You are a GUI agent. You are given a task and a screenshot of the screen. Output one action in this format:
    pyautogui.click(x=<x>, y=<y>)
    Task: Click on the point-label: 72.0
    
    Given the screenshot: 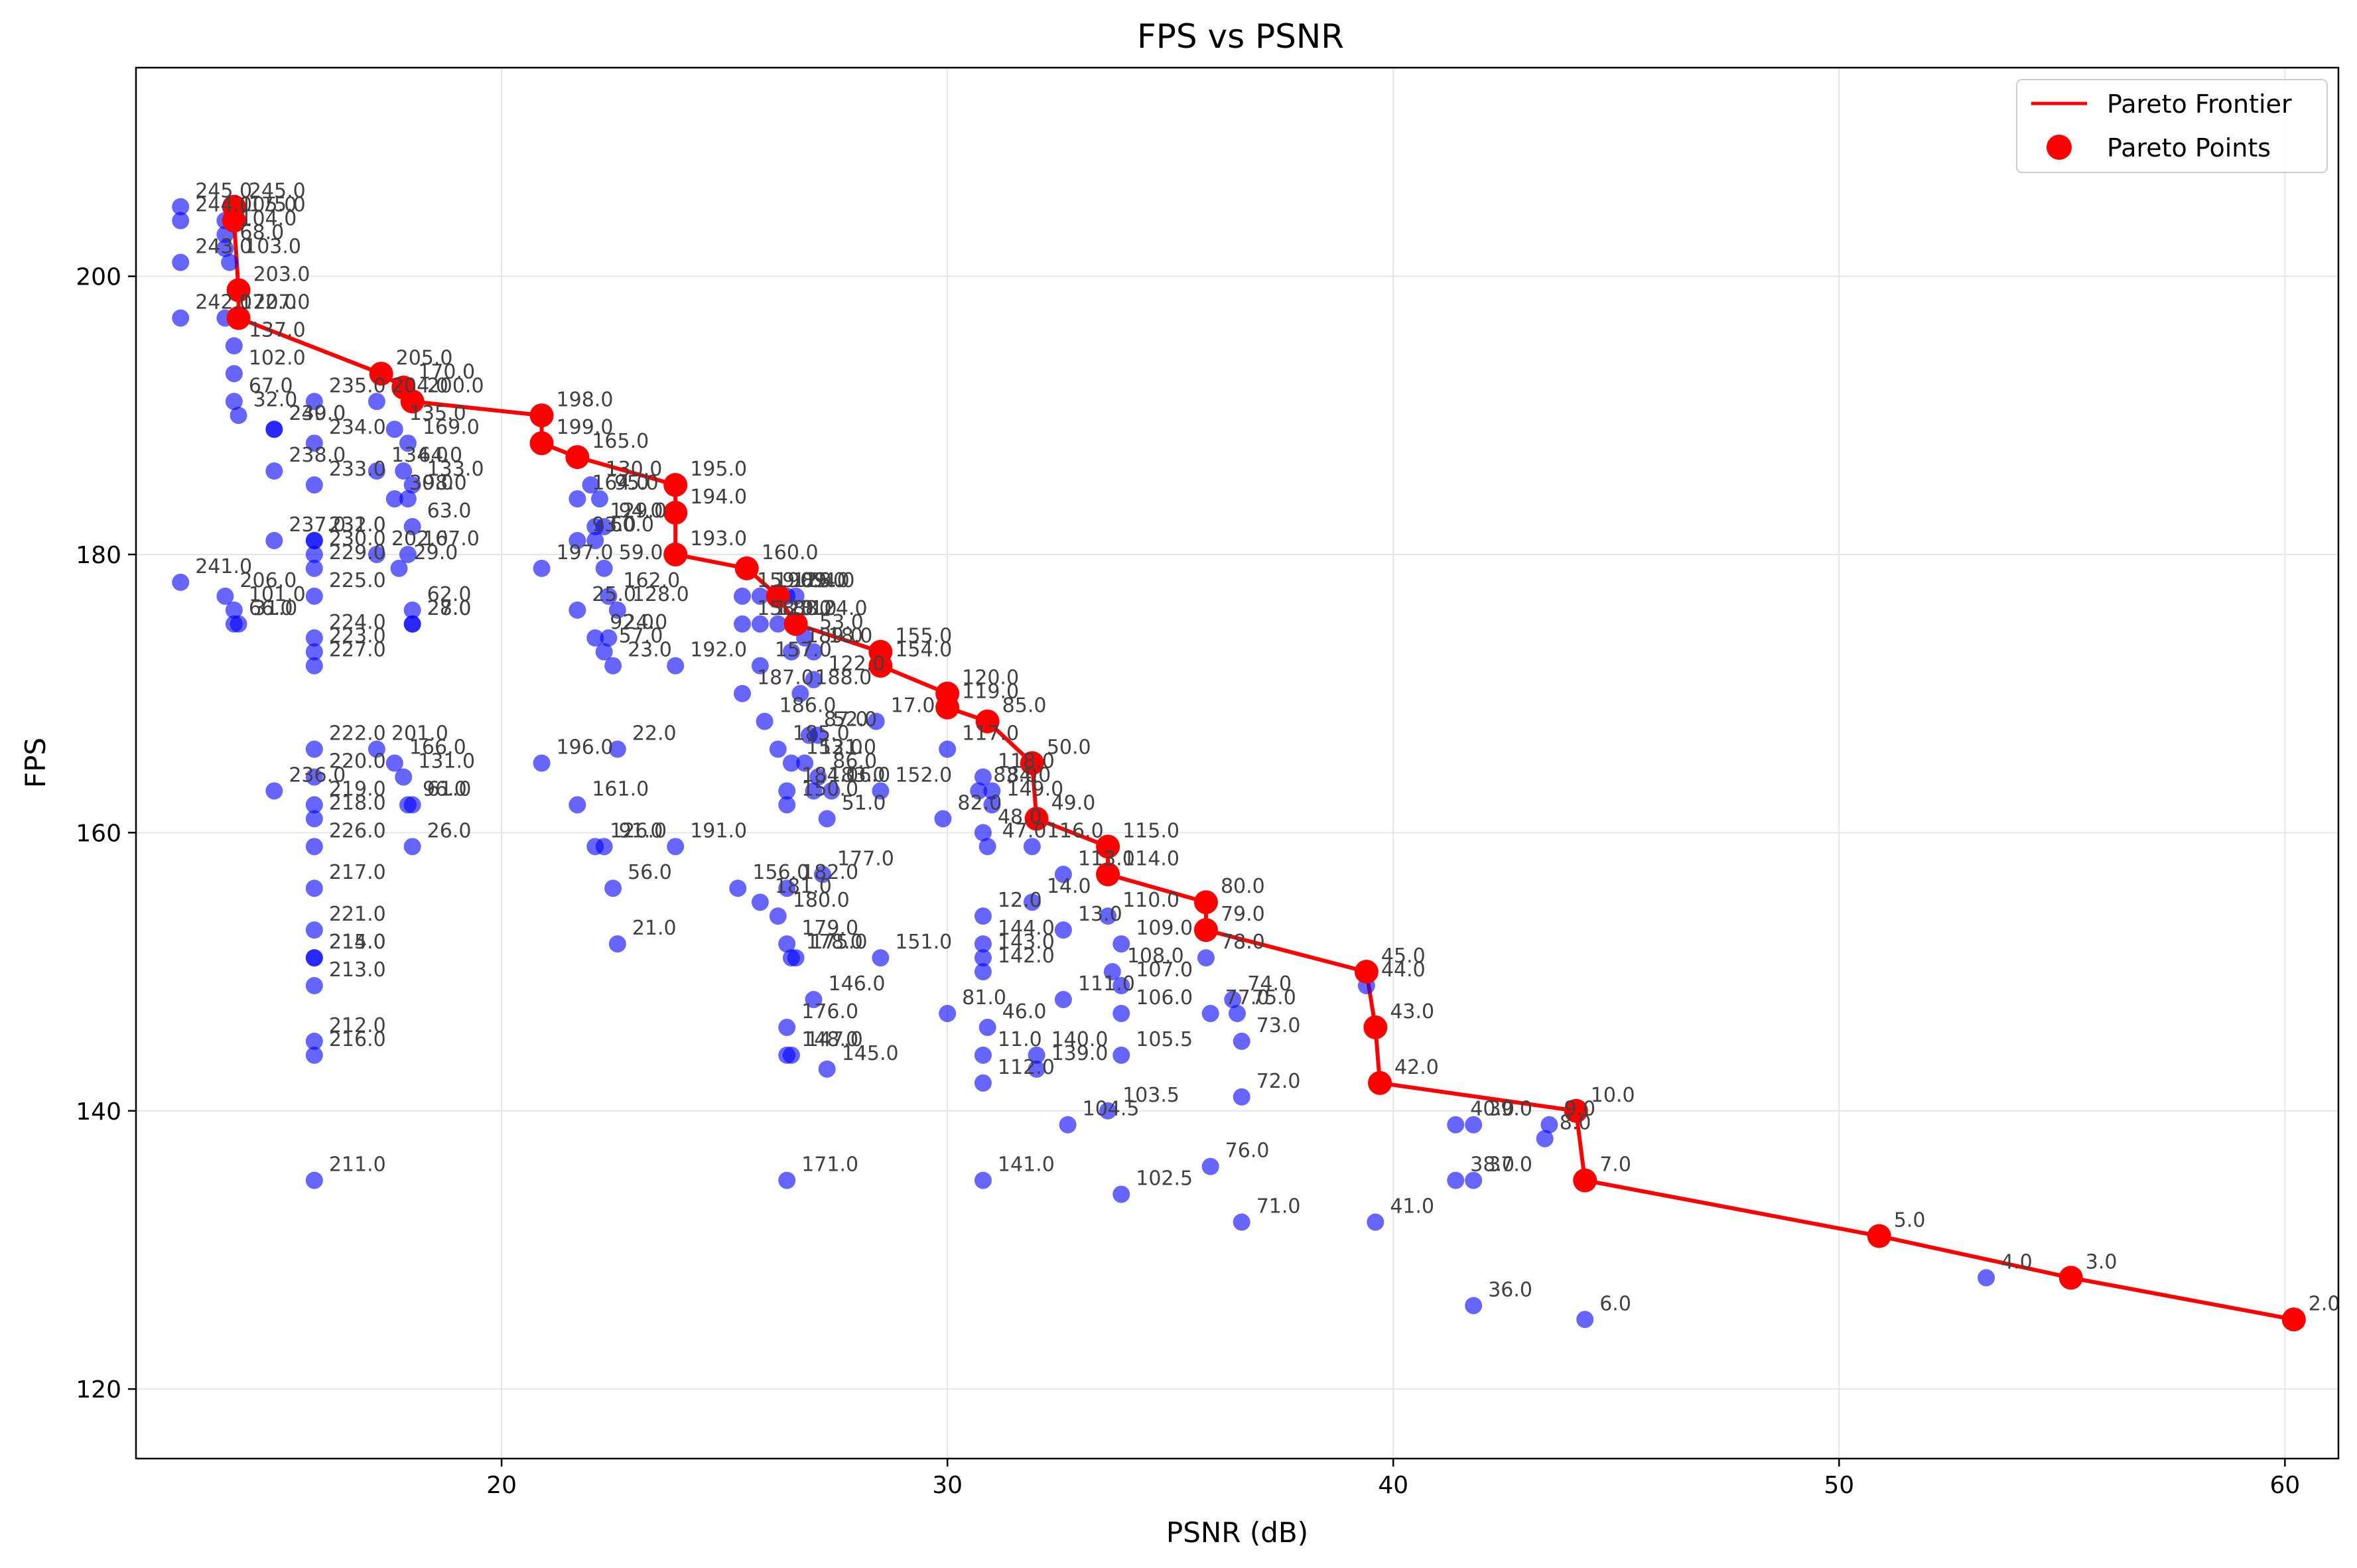 What is the action you would take?
    pyautogui.click(x=1278, y=1081)
    